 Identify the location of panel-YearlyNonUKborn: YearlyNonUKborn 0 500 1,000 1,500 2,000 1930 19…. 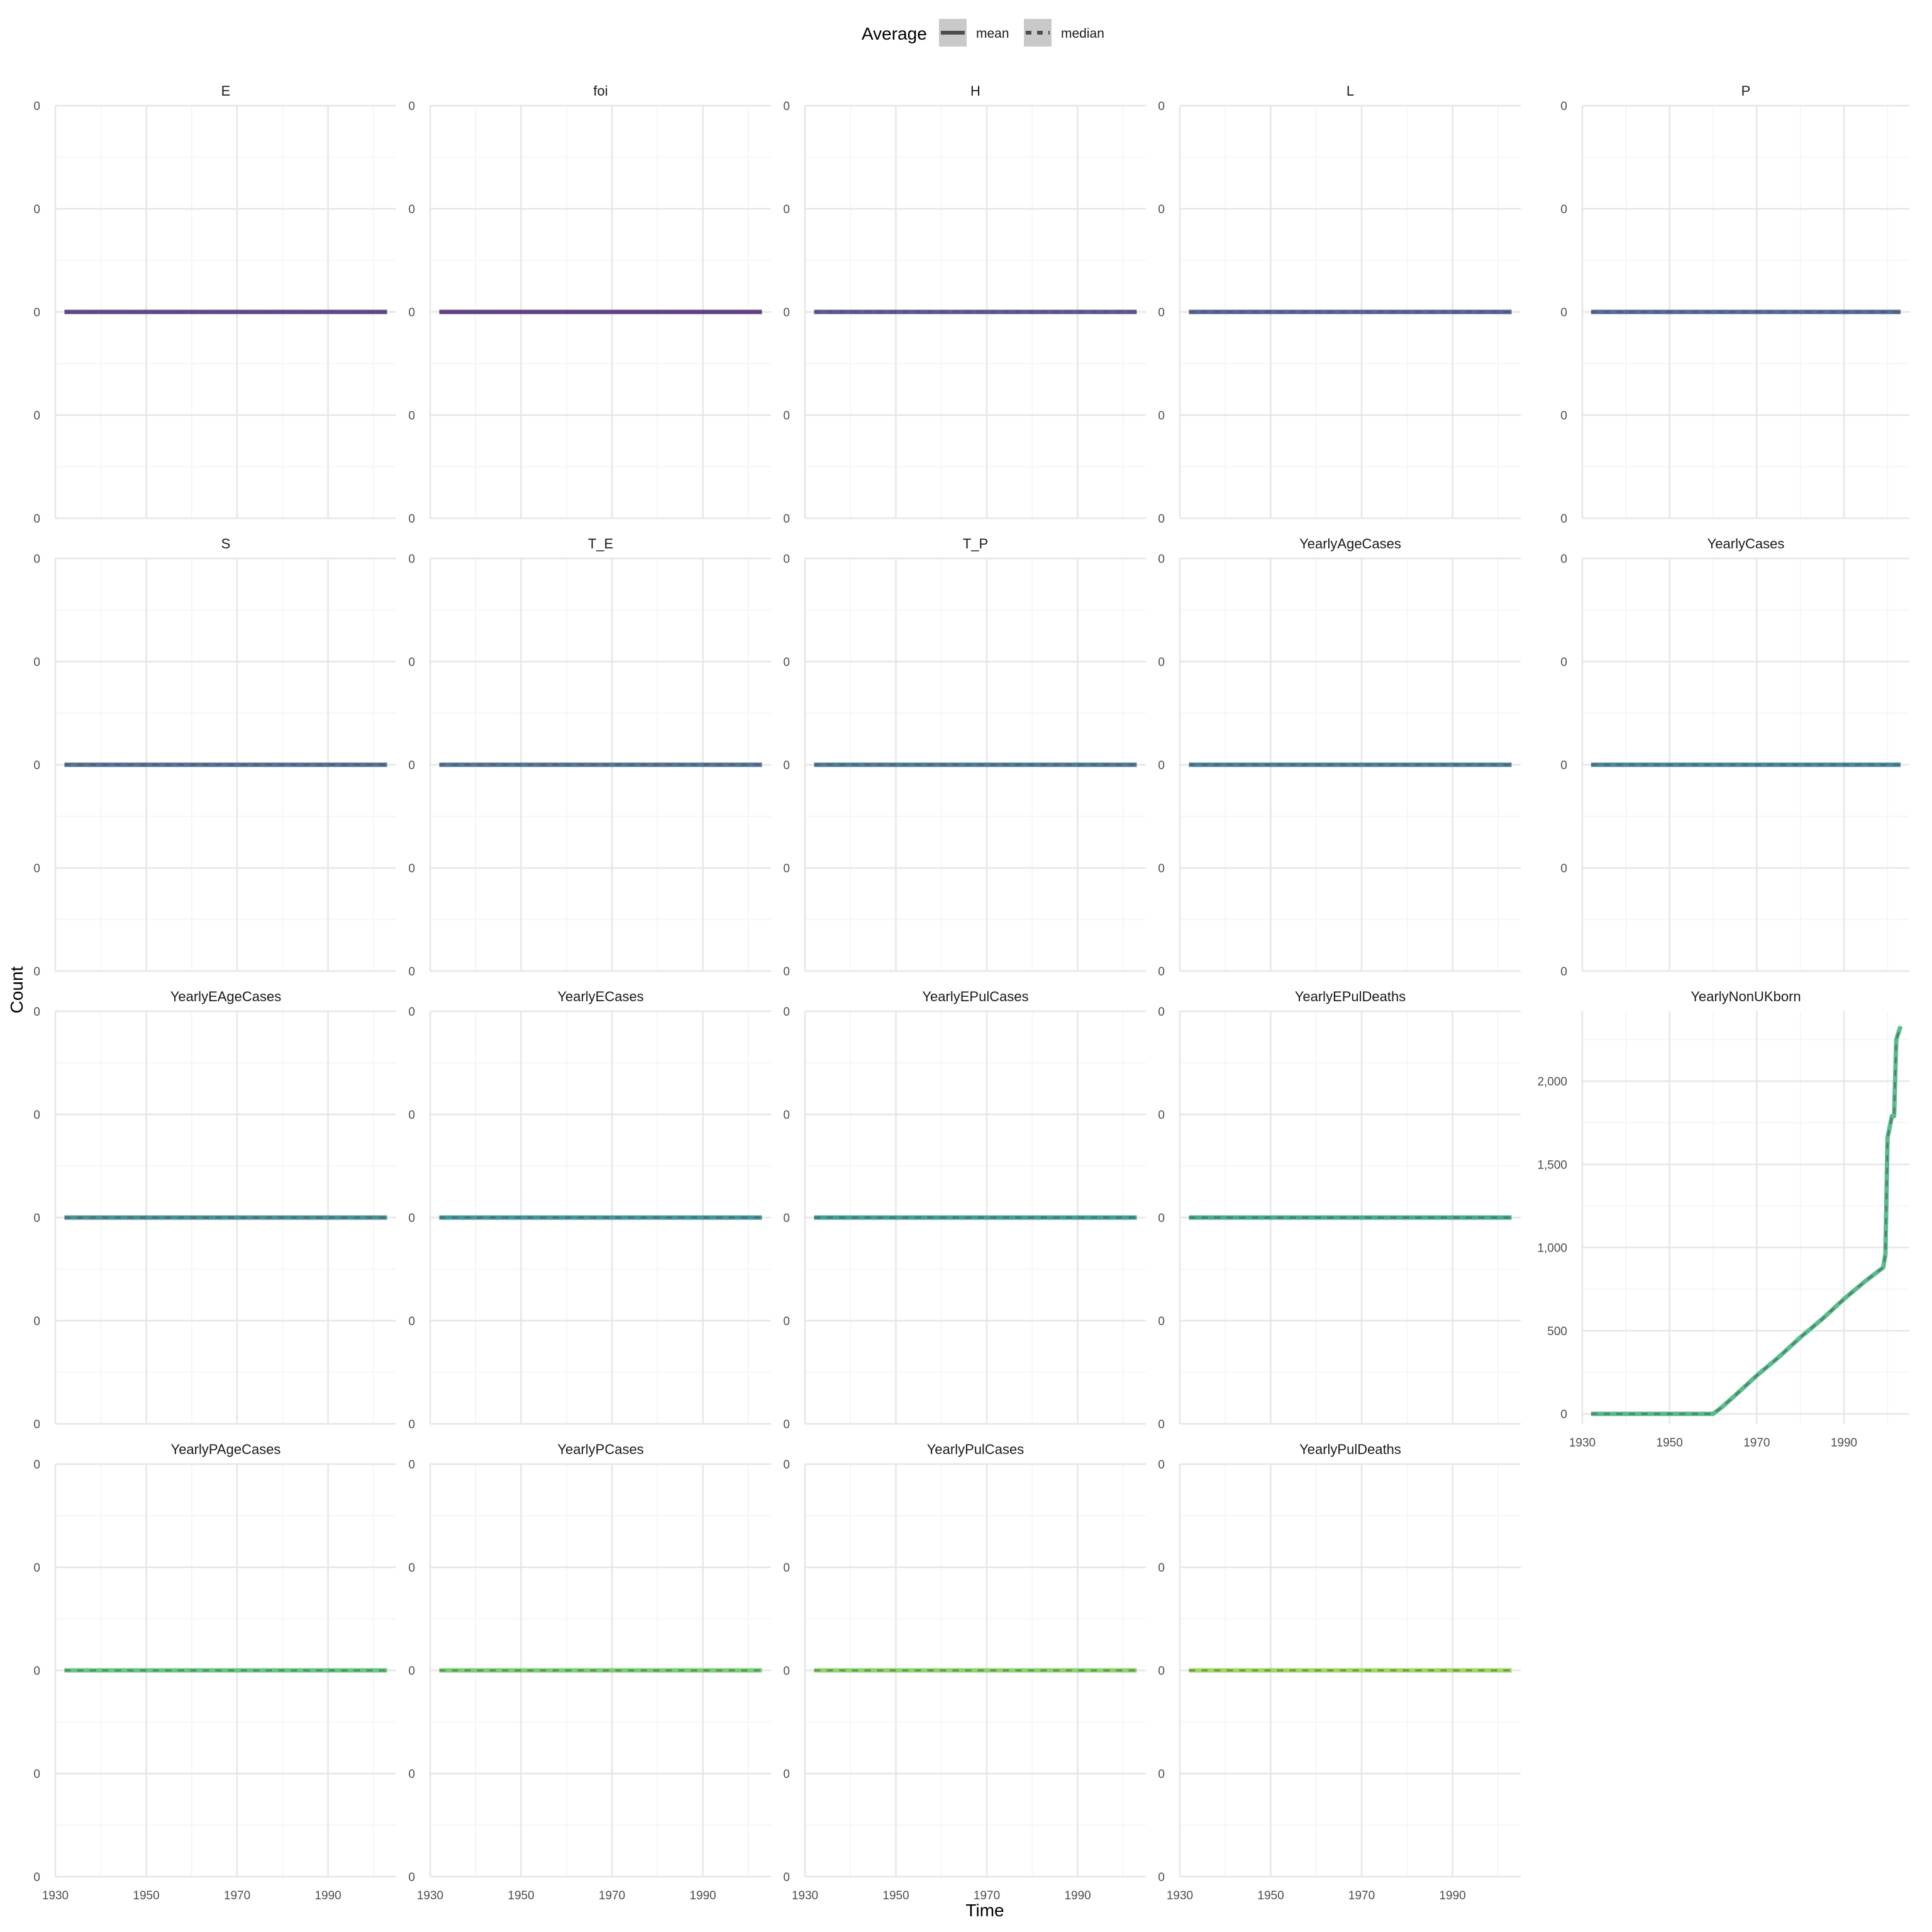
(1723, 1219).